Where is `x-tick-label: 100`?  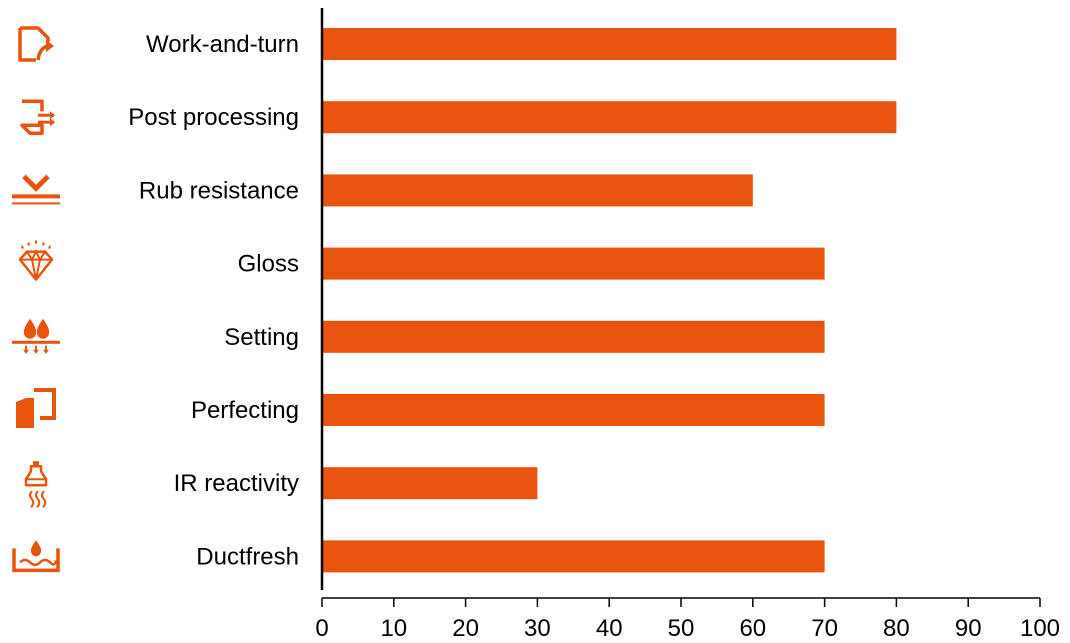 x-tick-label: 100 is located at coordinates (1040, 628).